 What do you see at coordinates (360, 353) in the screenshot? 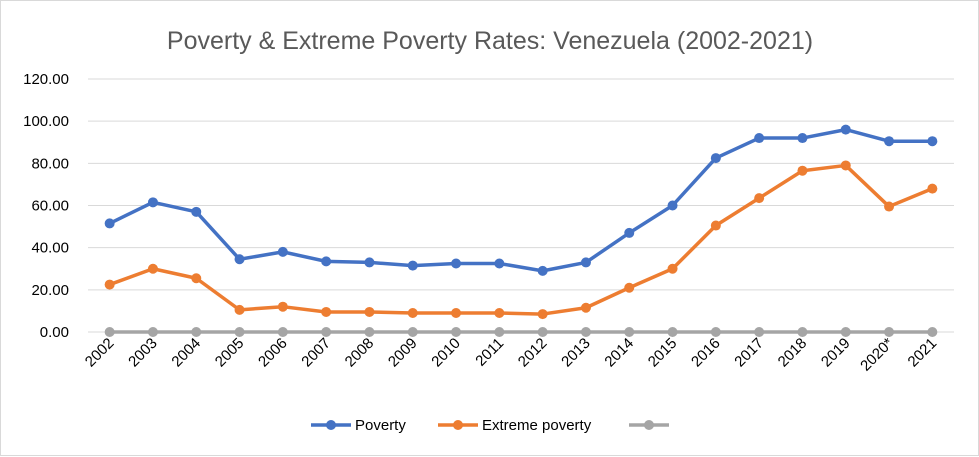
I see `x-tick-label: 2008` at bounding box center [360, 353].